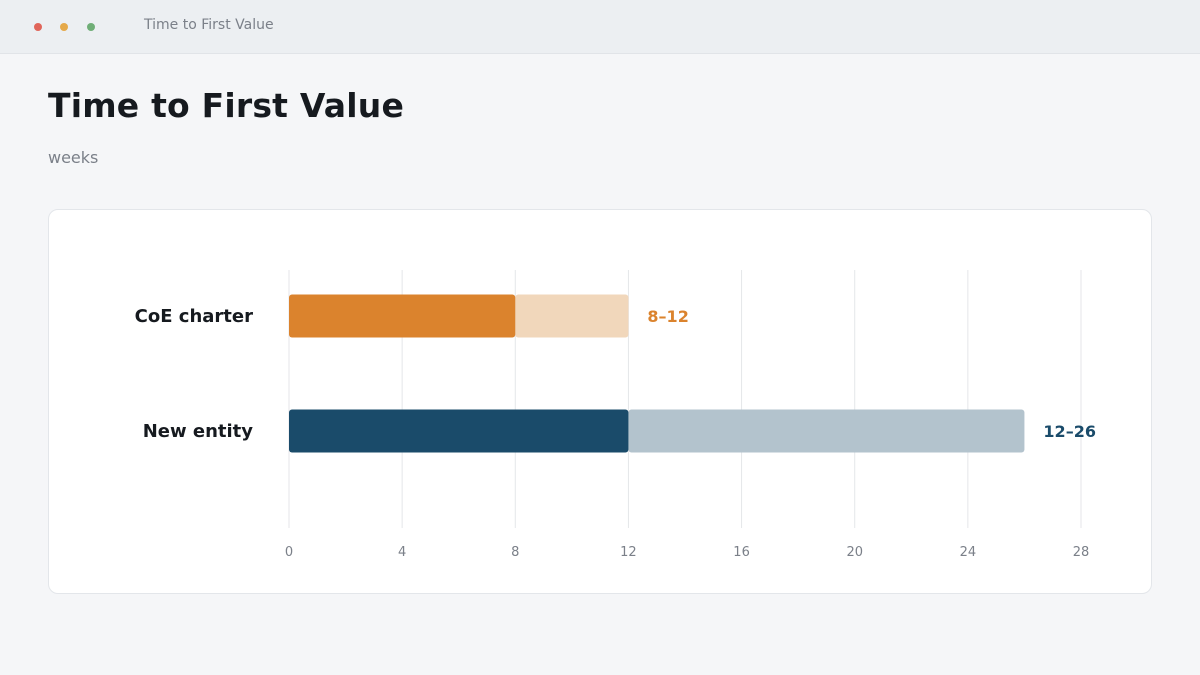  What do you see at coordinates (198, 431) in the screenshot?
I see `category-label: New entity` at bounding box center [198, 431].